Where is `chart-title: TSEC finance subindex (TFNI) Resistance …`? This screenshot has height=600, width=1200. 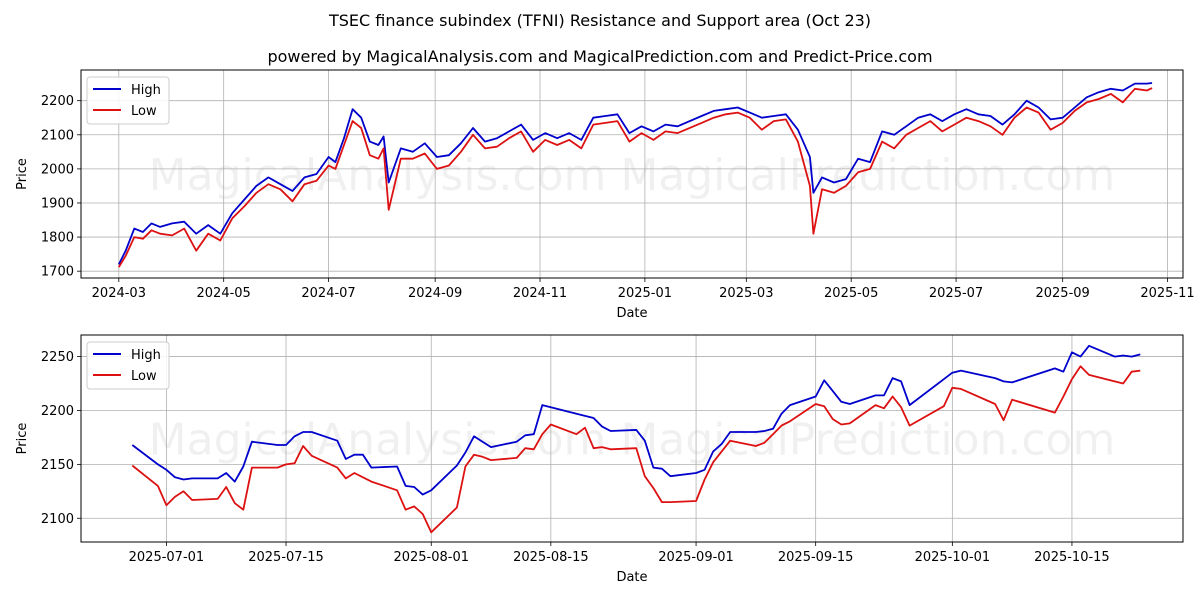
chart-title: TSEC finance subindex (TFNI) Resistance … is located at coordinates (599, 20).